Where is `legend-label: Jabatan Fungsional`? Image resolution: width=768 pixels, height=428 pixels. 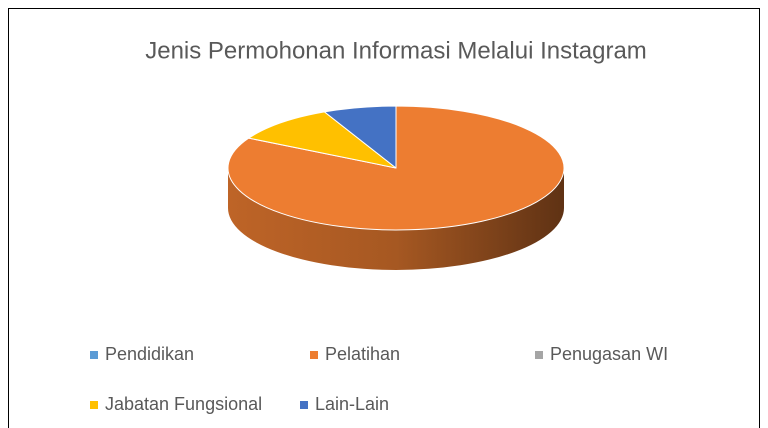
legend-label: Jabatan Fungsional is located at coordinates (183, 404).